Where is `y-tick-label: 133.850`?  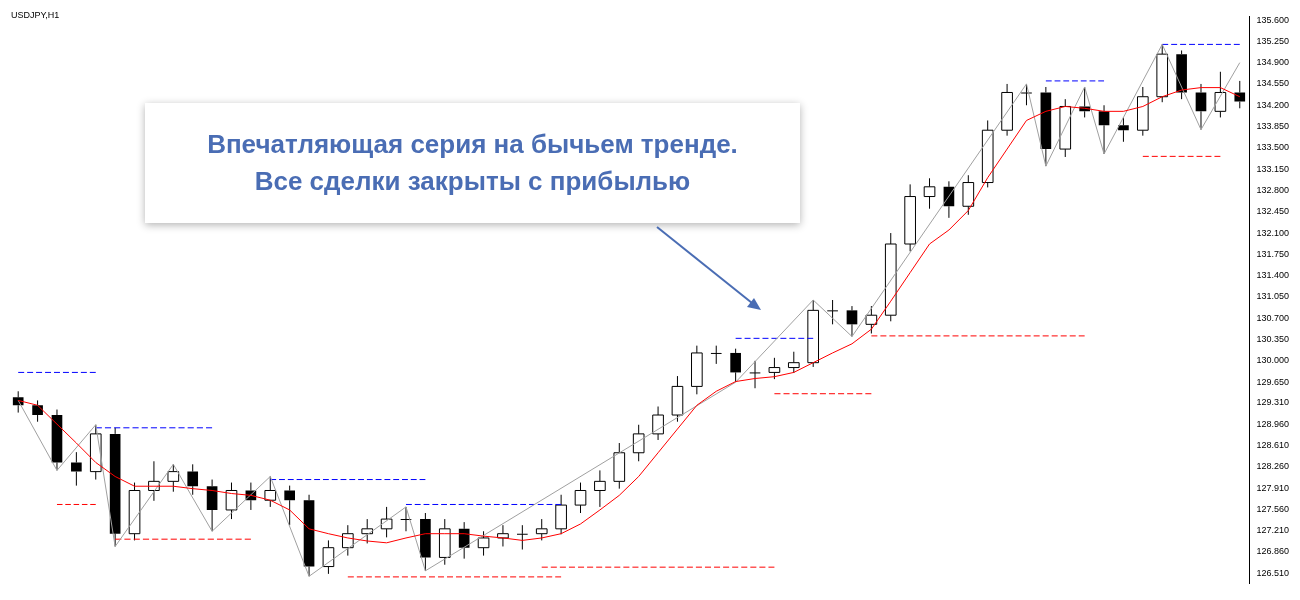 y-tick-label: 133.850 is located at coordinates (1273, 126).